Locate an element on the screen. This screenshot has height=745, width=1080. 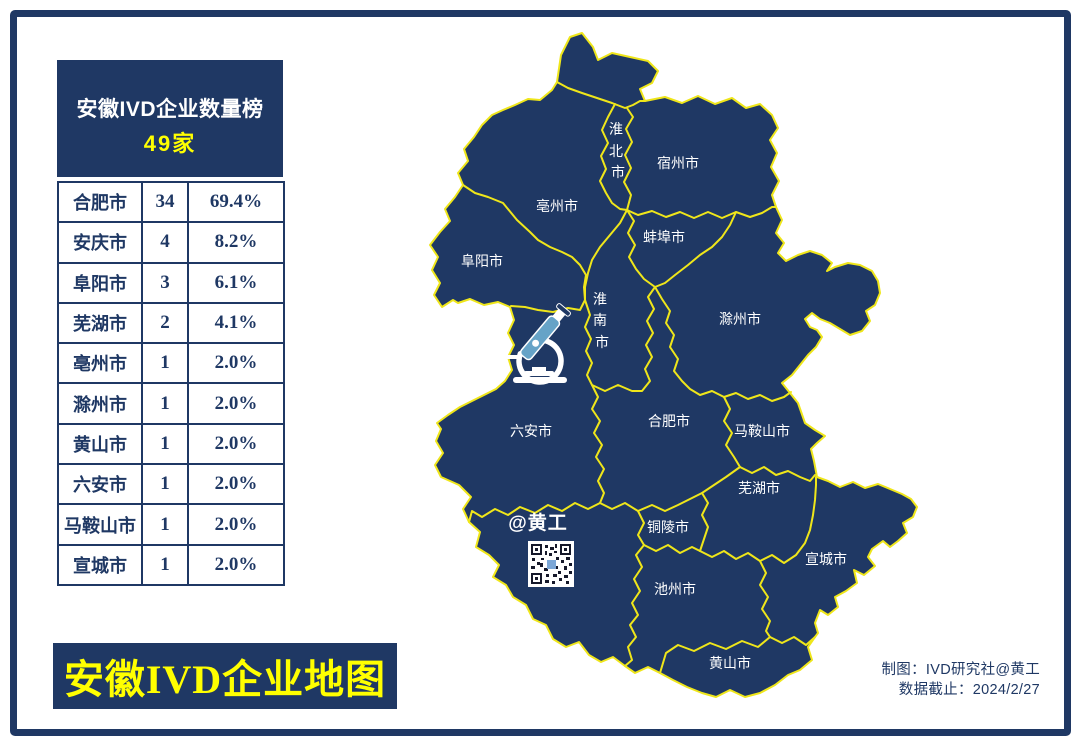
table-row: 合肥市 34 69.4% is located at coordinates (171, 202).